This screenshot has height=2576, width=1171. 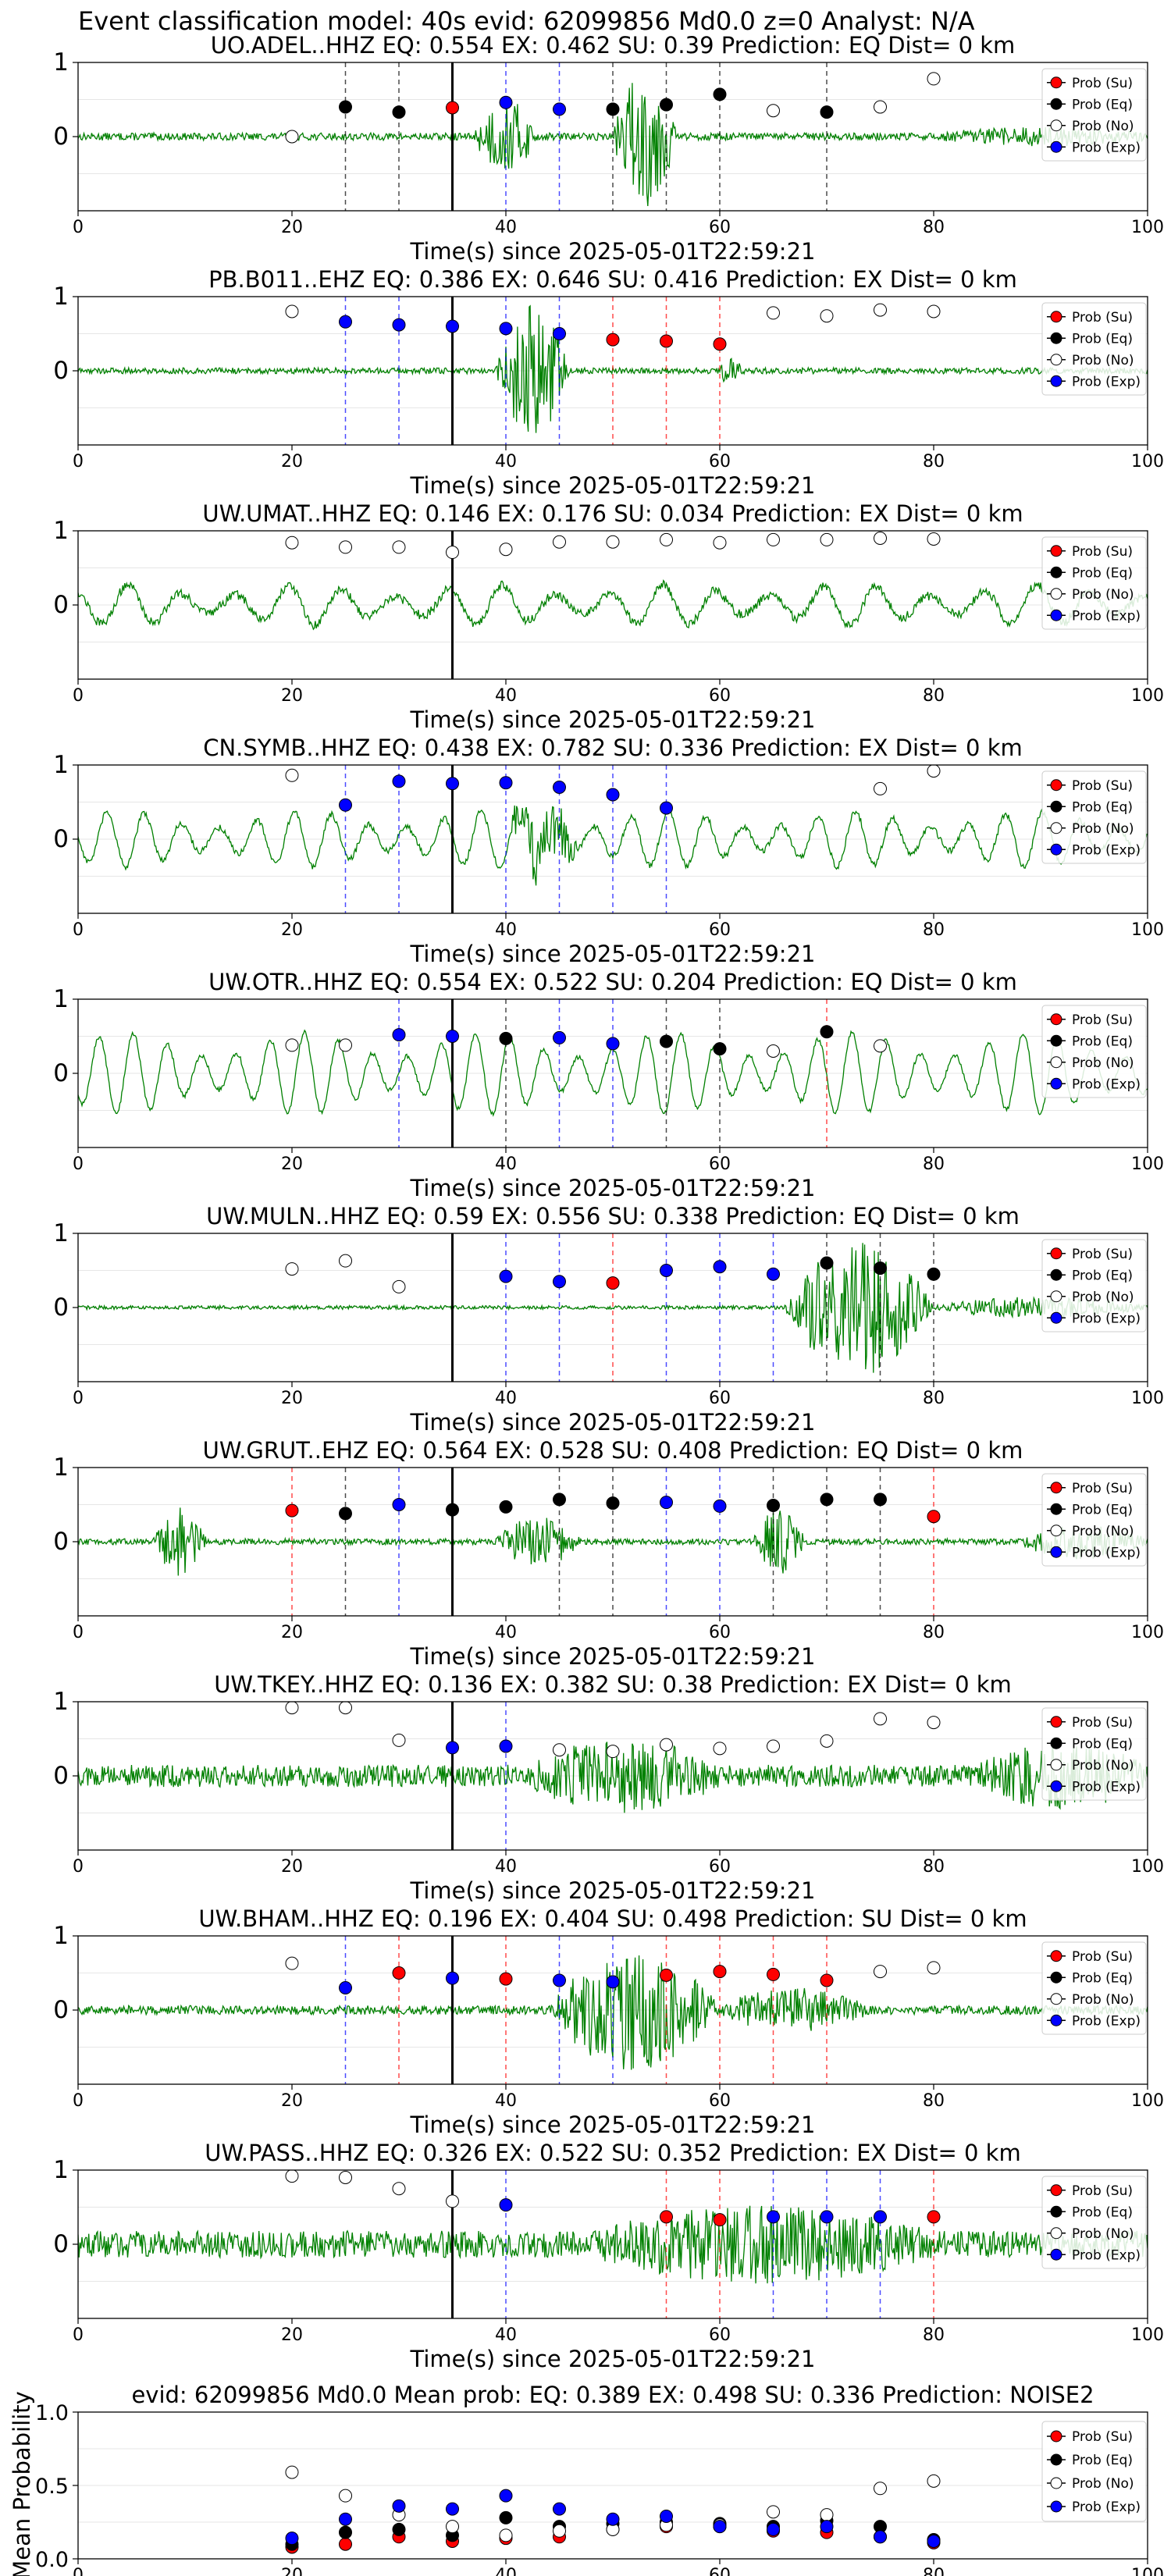 What do you see at coordinates (1056, 147) in the screenshot?
I see `legend-marker-exp` at bounding box center [1056, 147].